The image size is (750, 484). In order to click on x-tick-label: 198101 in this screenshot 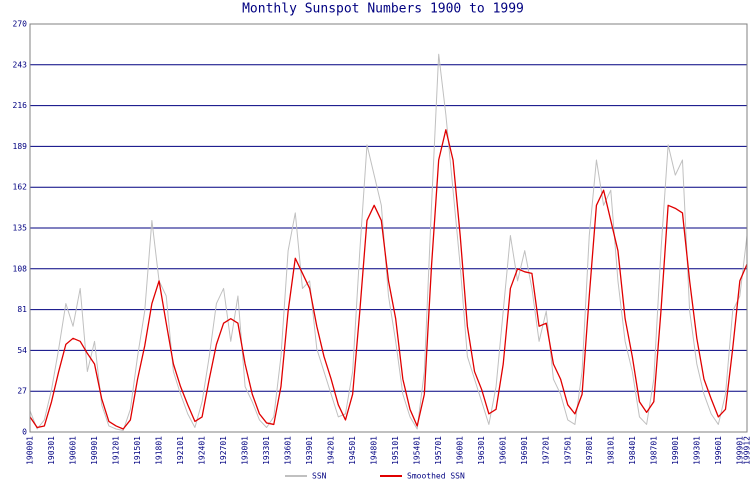, I will do `click(610, 450)`.